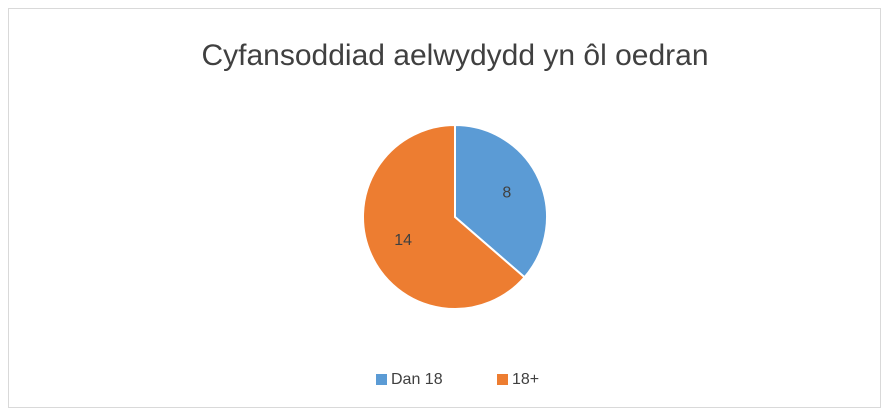 The height and width of the screenshot is (414, 889). I want to click on chart-title: Cyfansoddiad aelwydydd yn ôl oedran, so click(455, 55).